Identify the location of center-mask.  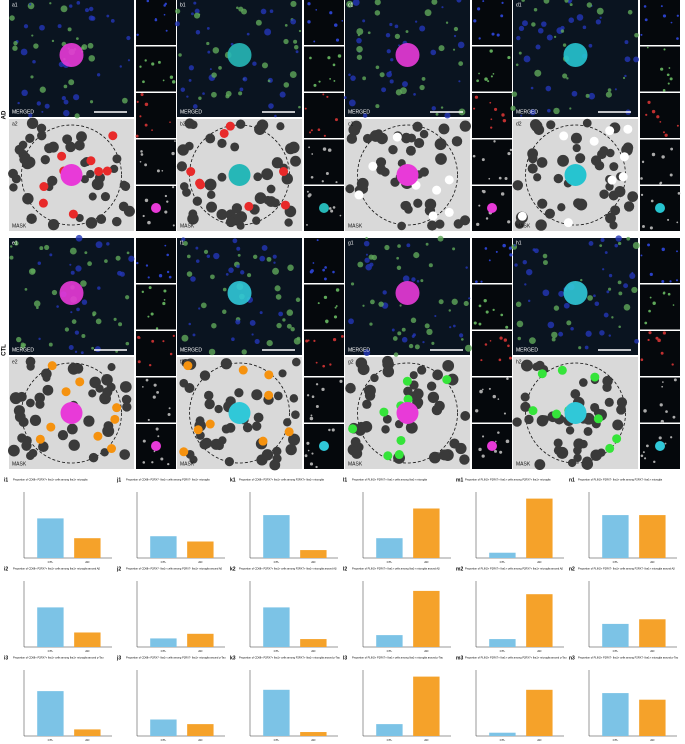
(71, 413).